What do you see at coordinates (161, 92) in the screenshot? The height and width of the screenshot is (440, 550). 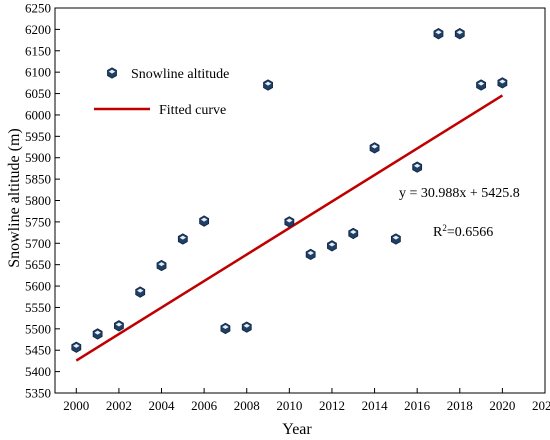 I see `legend: Snowline altitude Fitted curve` at bounding box center [161, 92].